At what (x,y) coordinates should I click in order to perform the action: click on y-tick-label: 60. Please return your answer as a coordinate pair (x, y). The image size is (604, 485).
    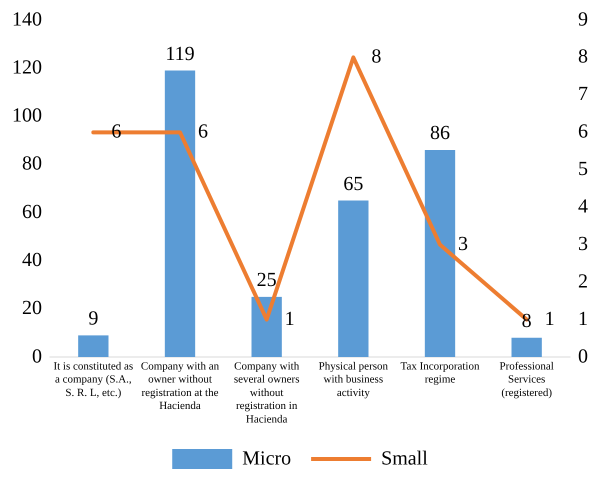
    Looking at the image, I should click on (32, 211).